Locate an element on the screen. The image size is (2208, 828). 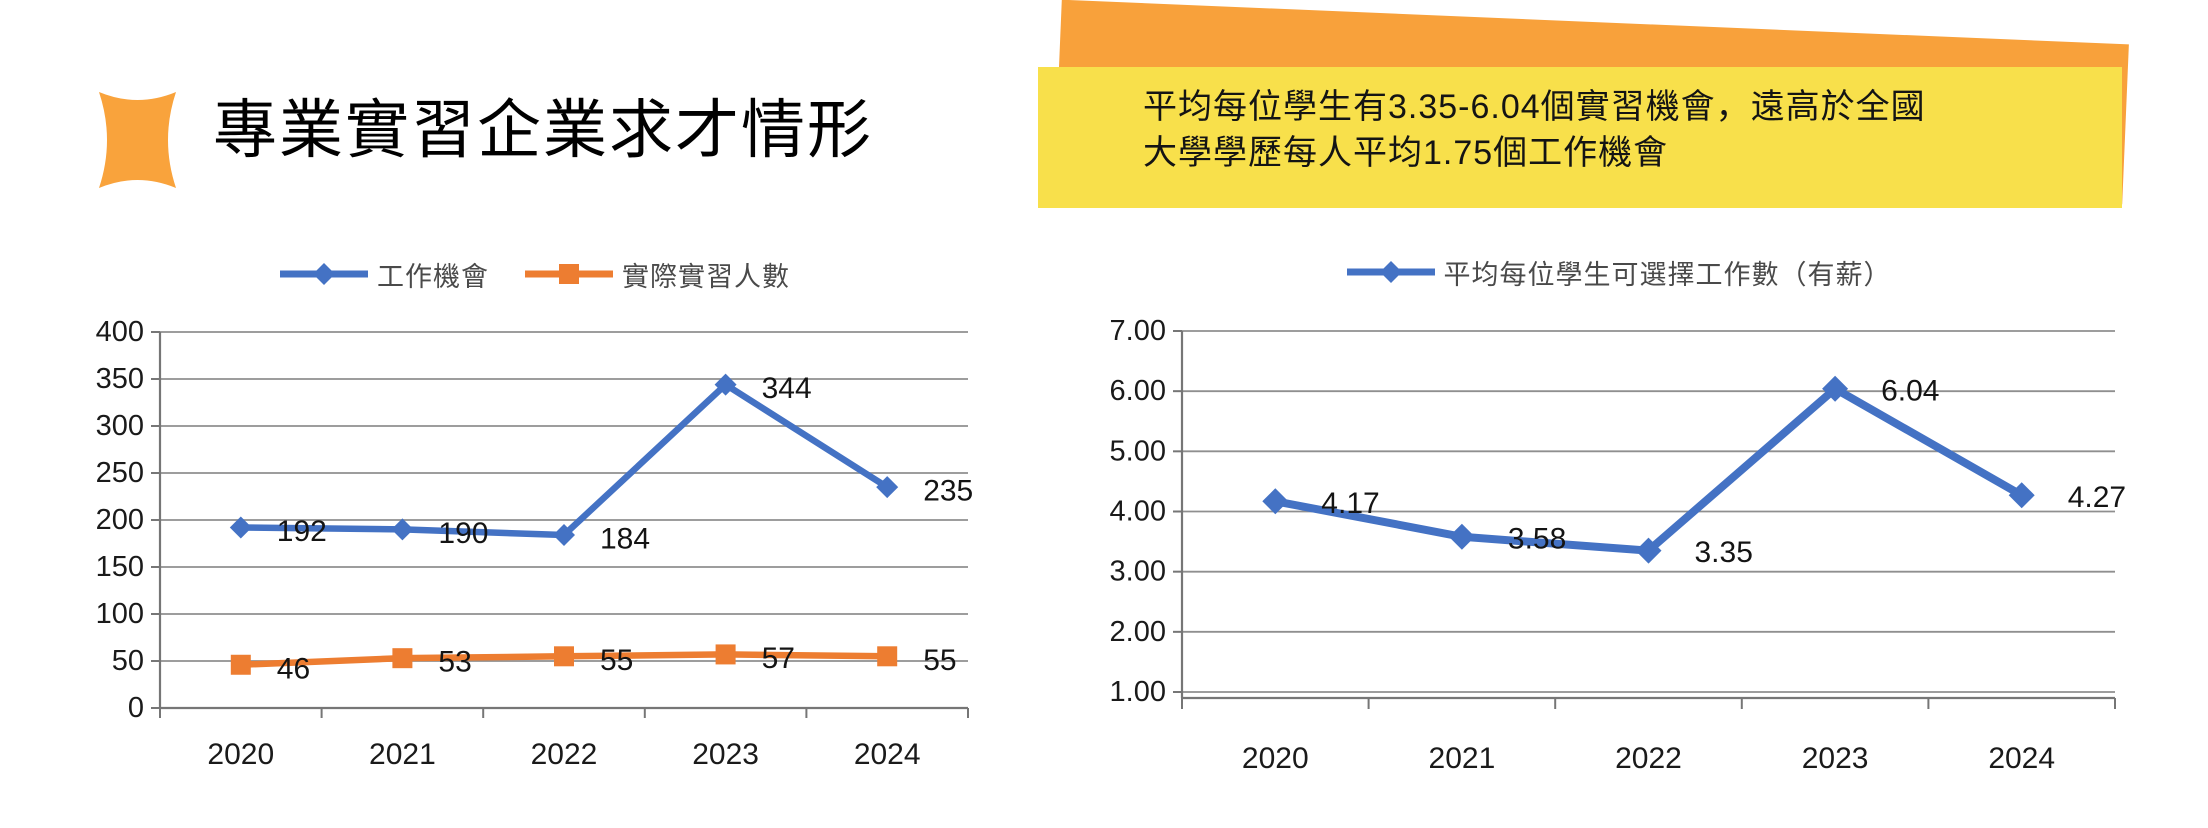
data-label: 3.35 is located at coordinates (1724, 552).